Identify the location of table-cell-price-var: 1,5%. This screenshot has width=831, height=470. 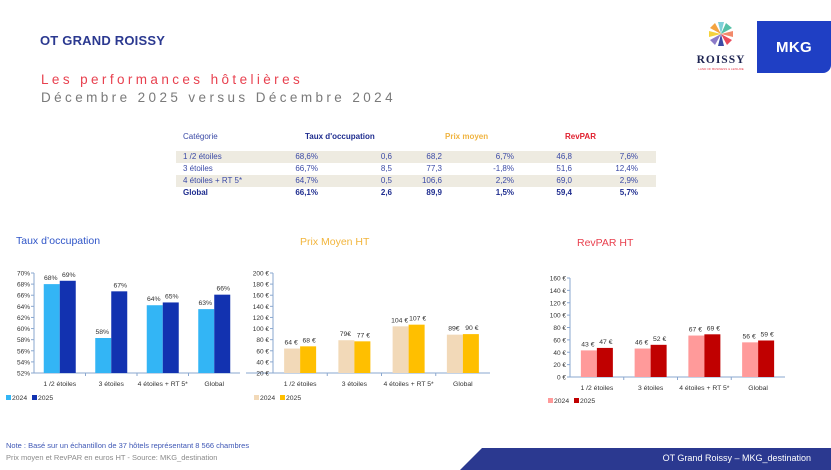
(504, 192).